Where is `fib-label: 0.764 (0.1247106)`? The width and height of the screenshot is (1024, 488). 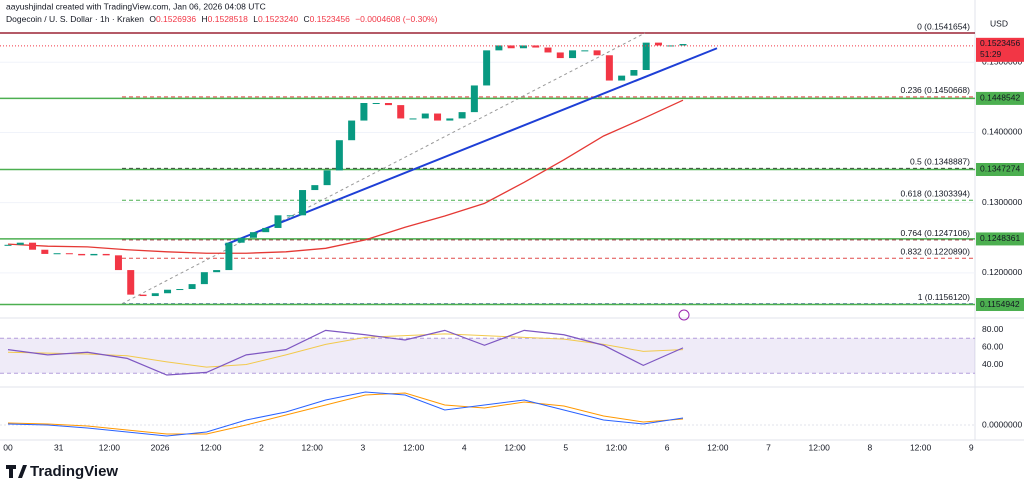
fib-label: 0.764 (0.1247106) is located at coordinates (936, 233).